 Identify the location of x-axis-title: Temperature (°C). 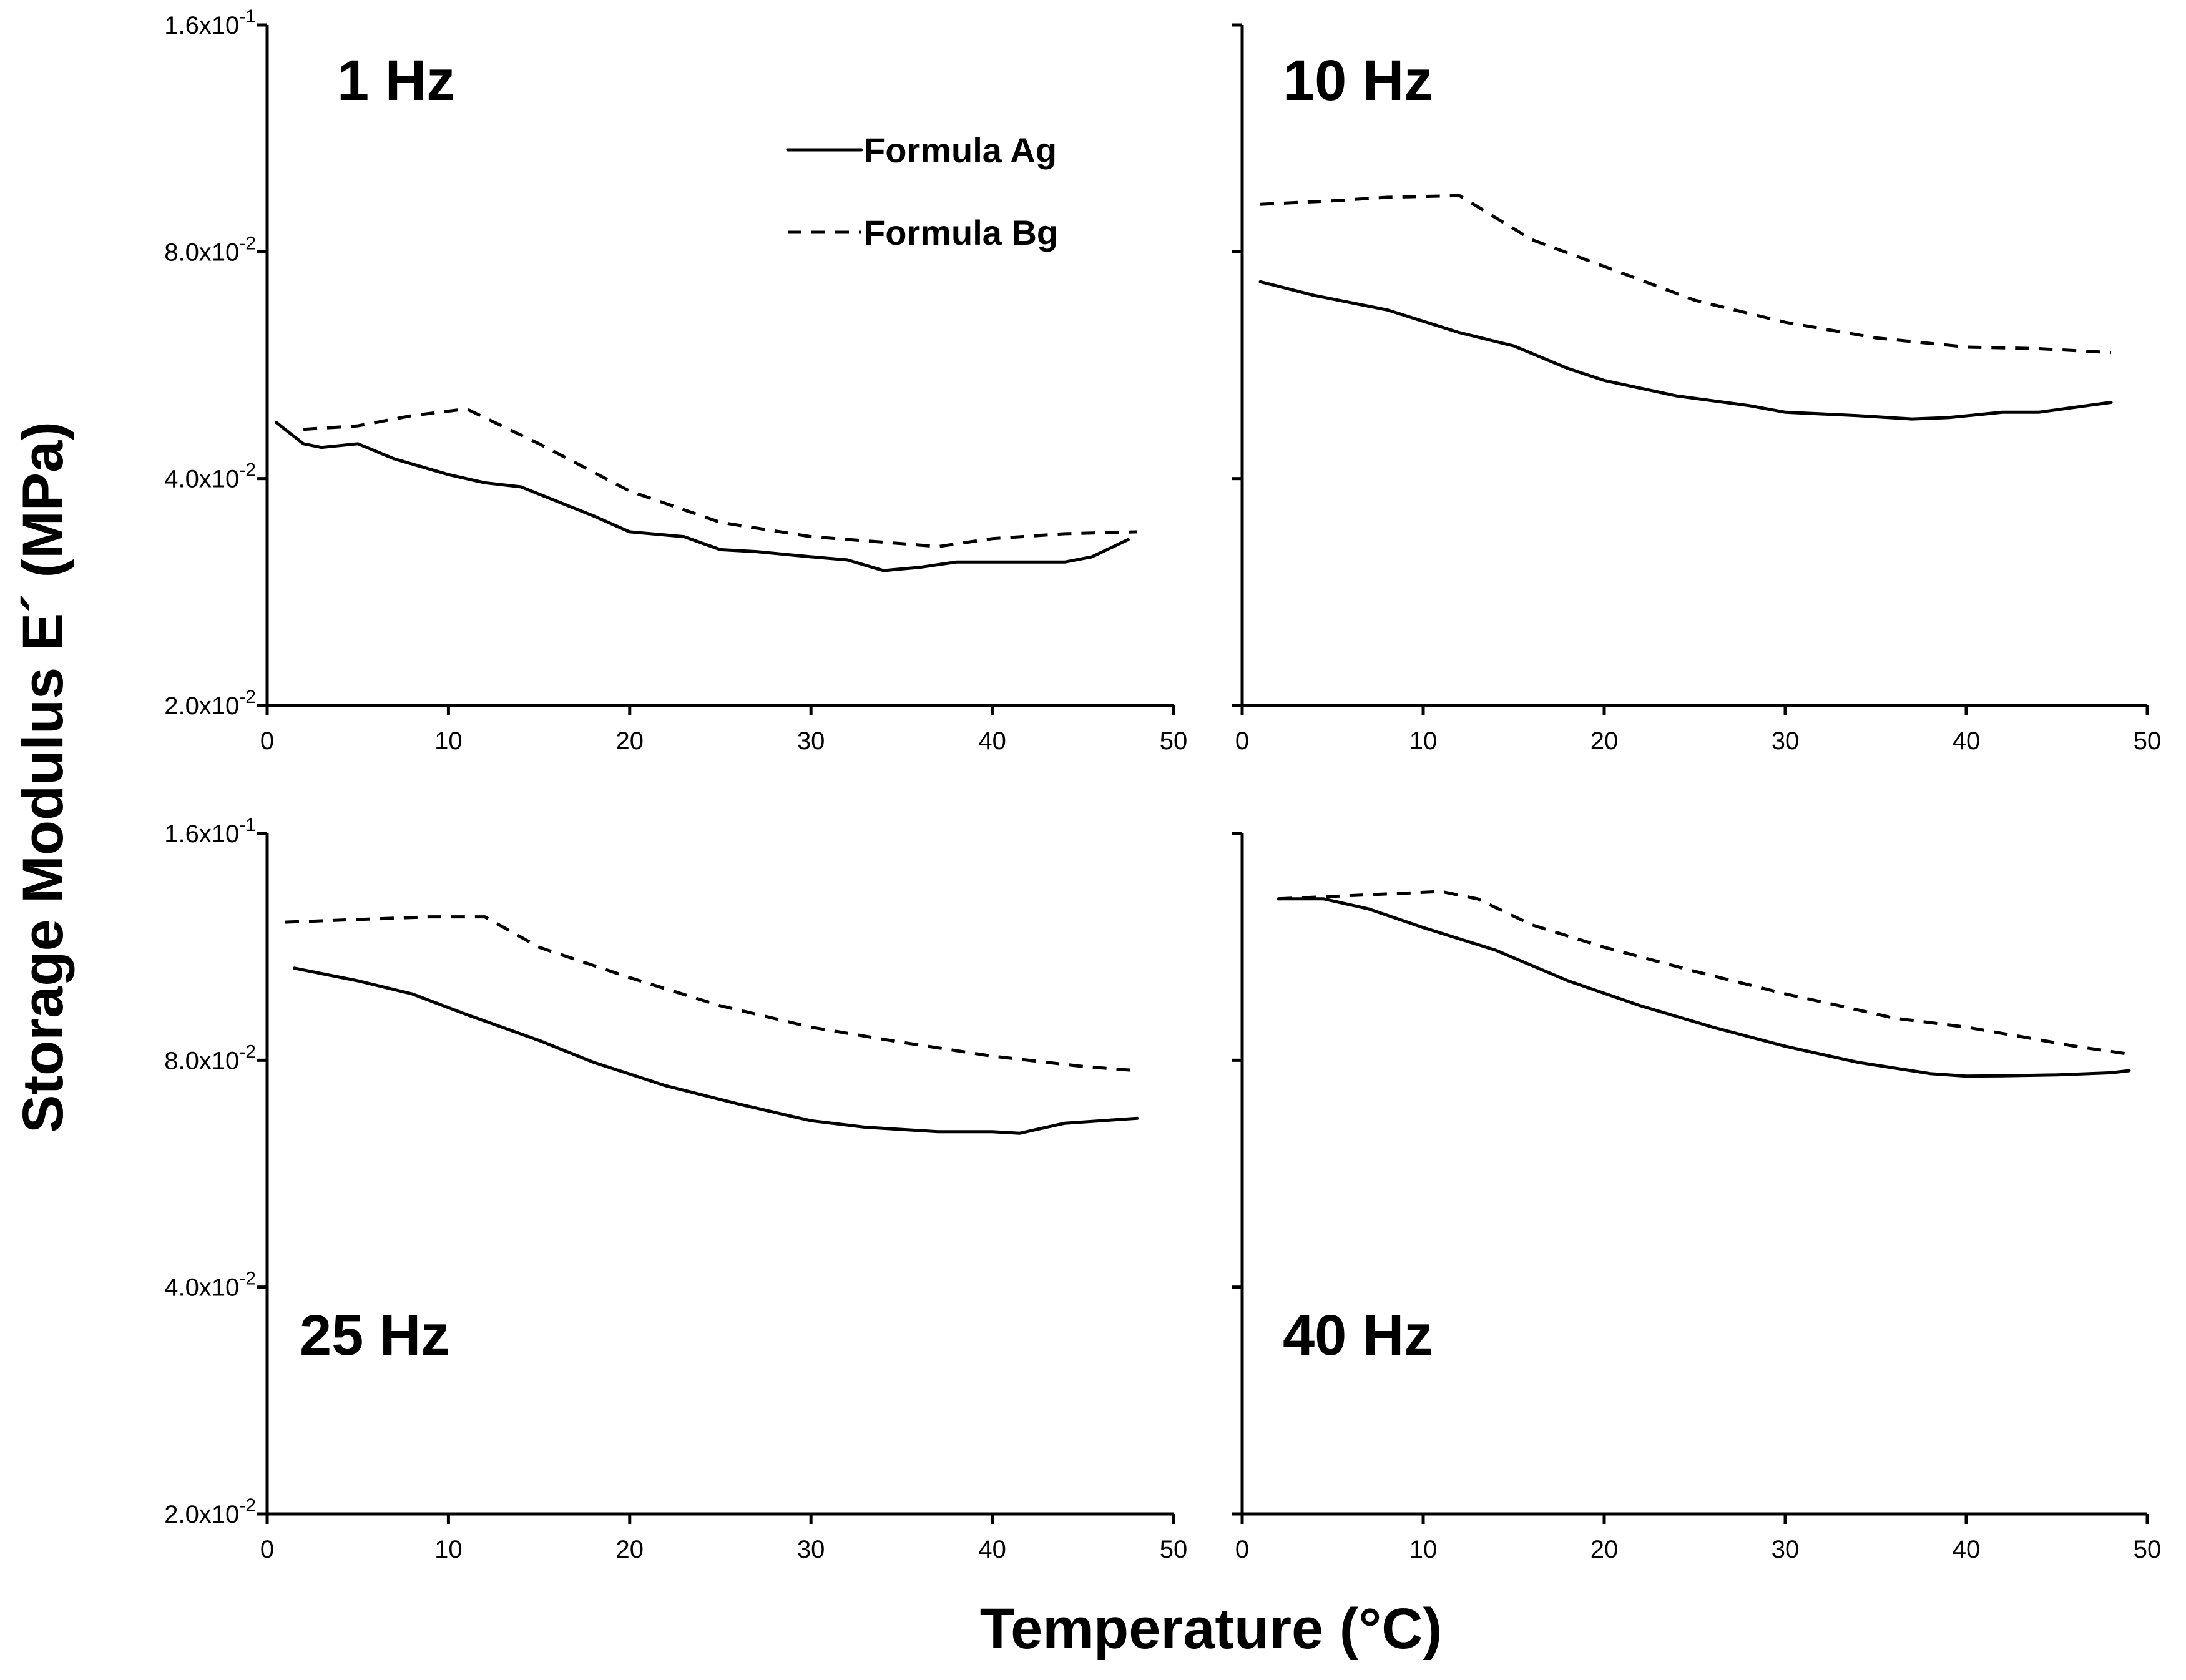
(1211, 1629).